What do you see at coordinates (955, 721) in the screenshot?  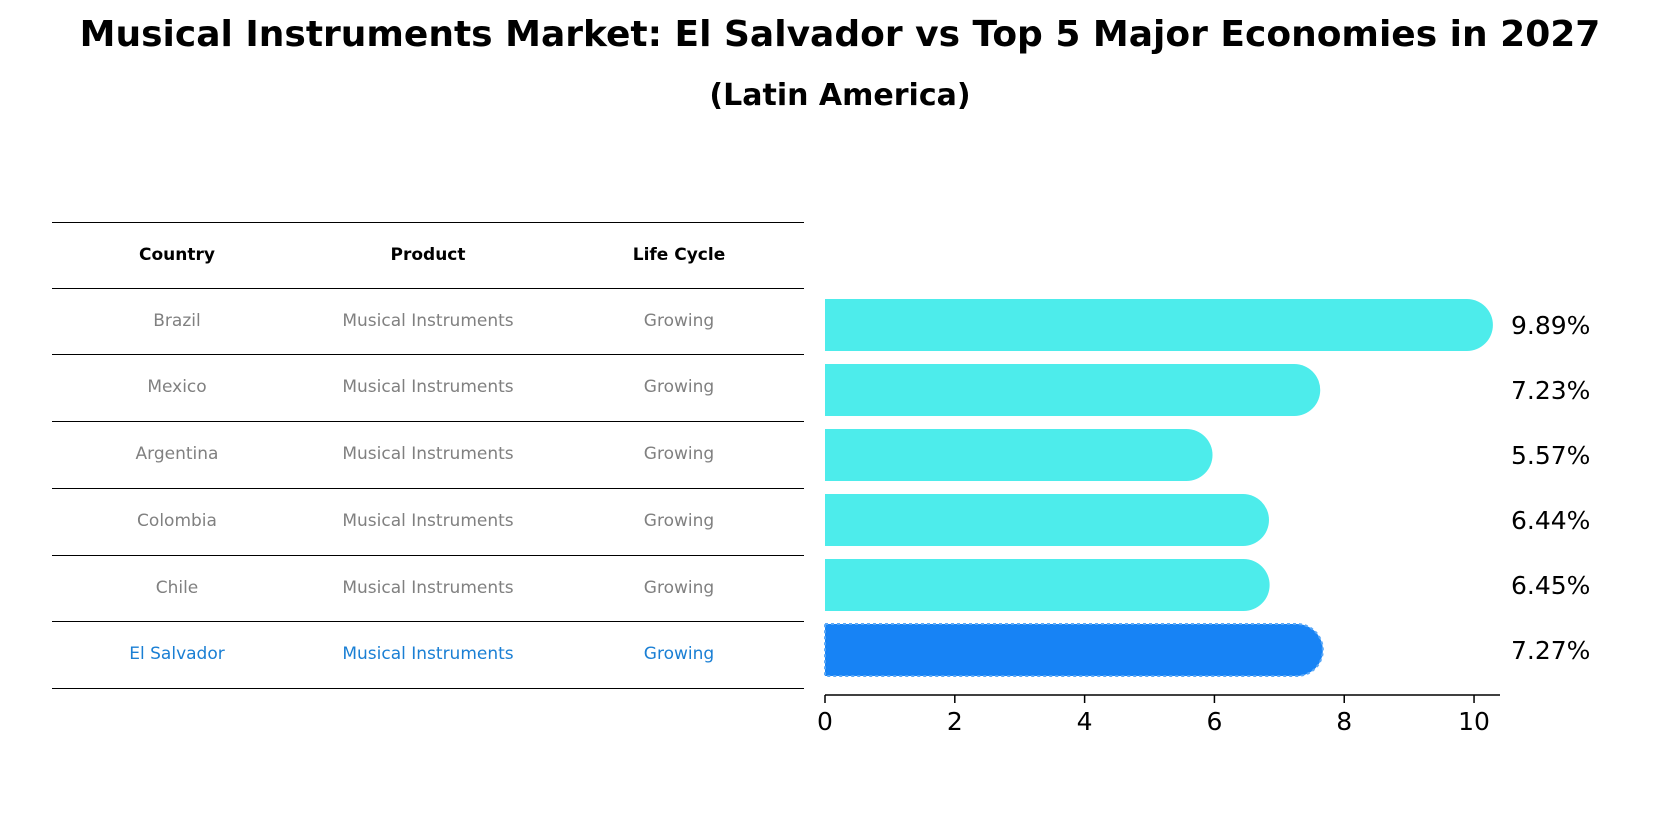 I see `x-tick-label: 2` at bounding box center [955, 721].